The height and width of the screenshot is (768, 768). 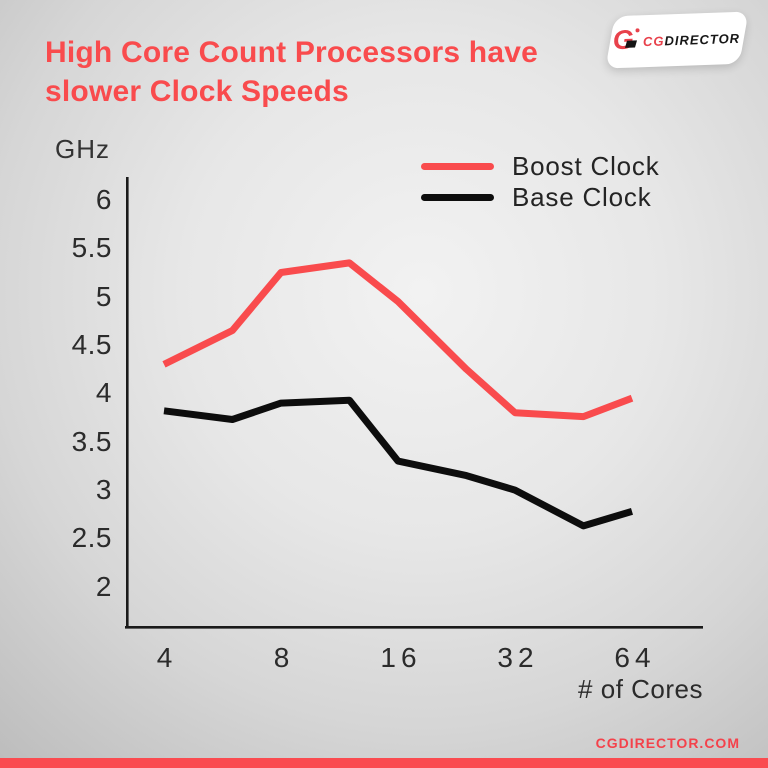 What do you see at coordinates (398, 340) in the screenshot?
I see `series-line-boost-clock` at bounding box center [398, 340].